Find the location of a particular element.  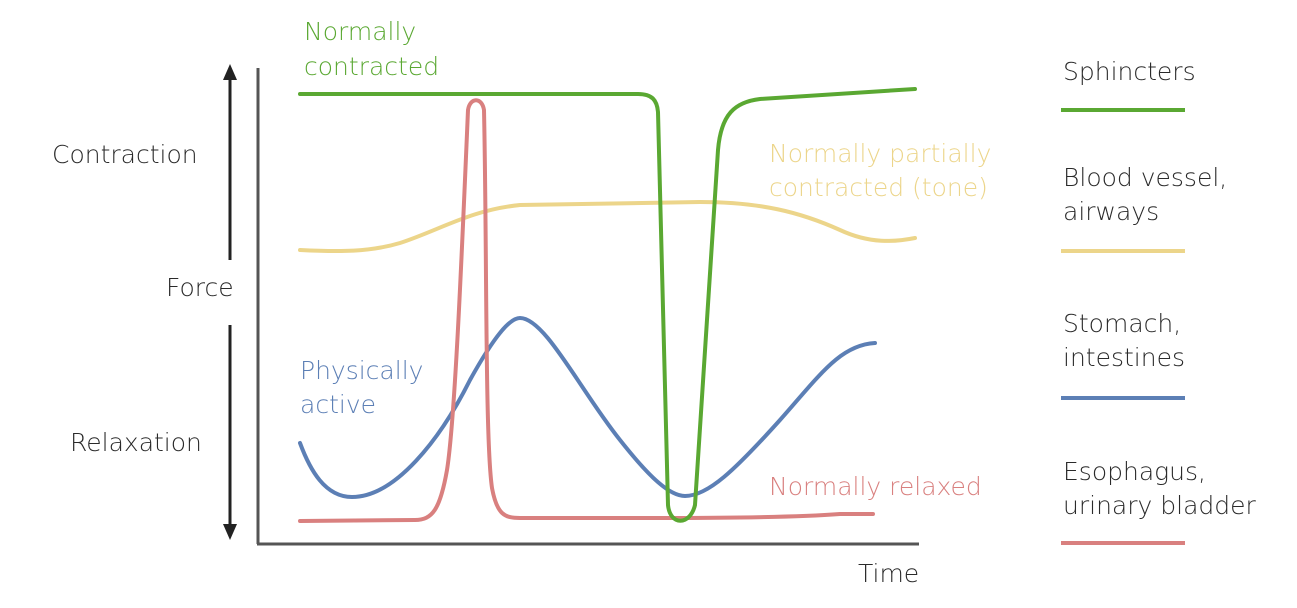

blue-annotation-line2: active is located at coordinates (338, 404).